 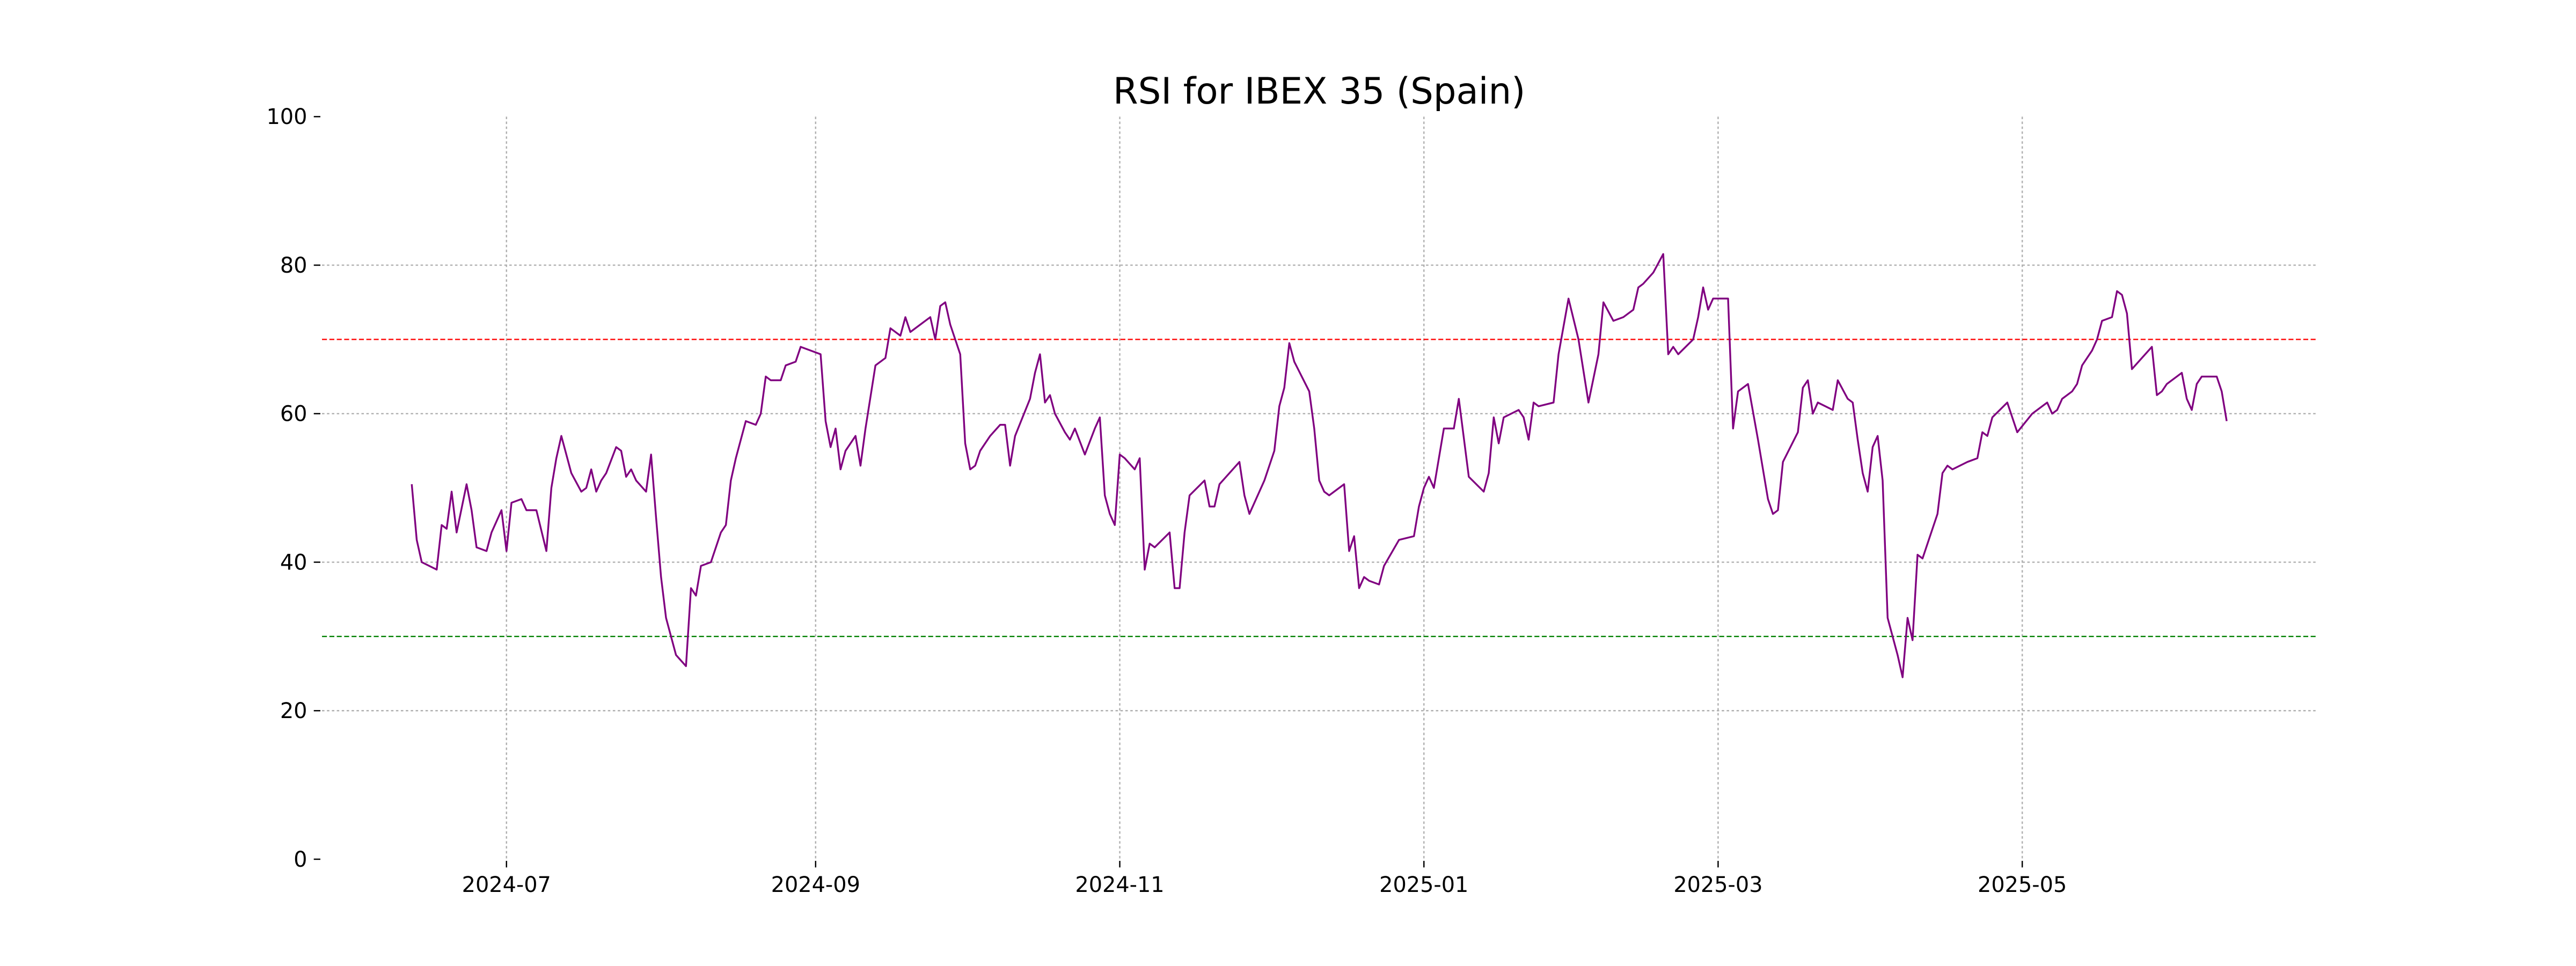 What do you see at coordinates (2022, 885) in the screenshot?
I see `x-tick-label: 2025-05` at bounding box center [2022, 885].